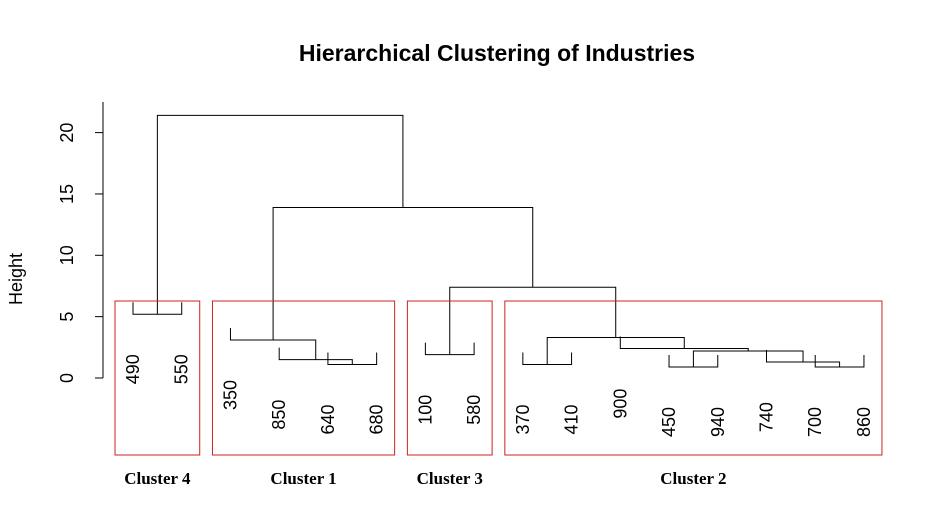 The image size is (944, 525). Describe the element at coordinates (67, 255) in the screenshot. I see `y-tick-label: 10` at that location.